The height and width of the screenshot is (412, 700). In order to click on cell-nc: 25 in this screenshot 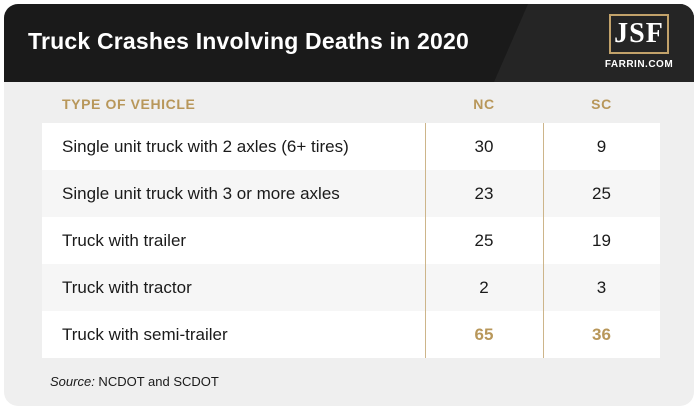, I will do `click(484, 240)`.